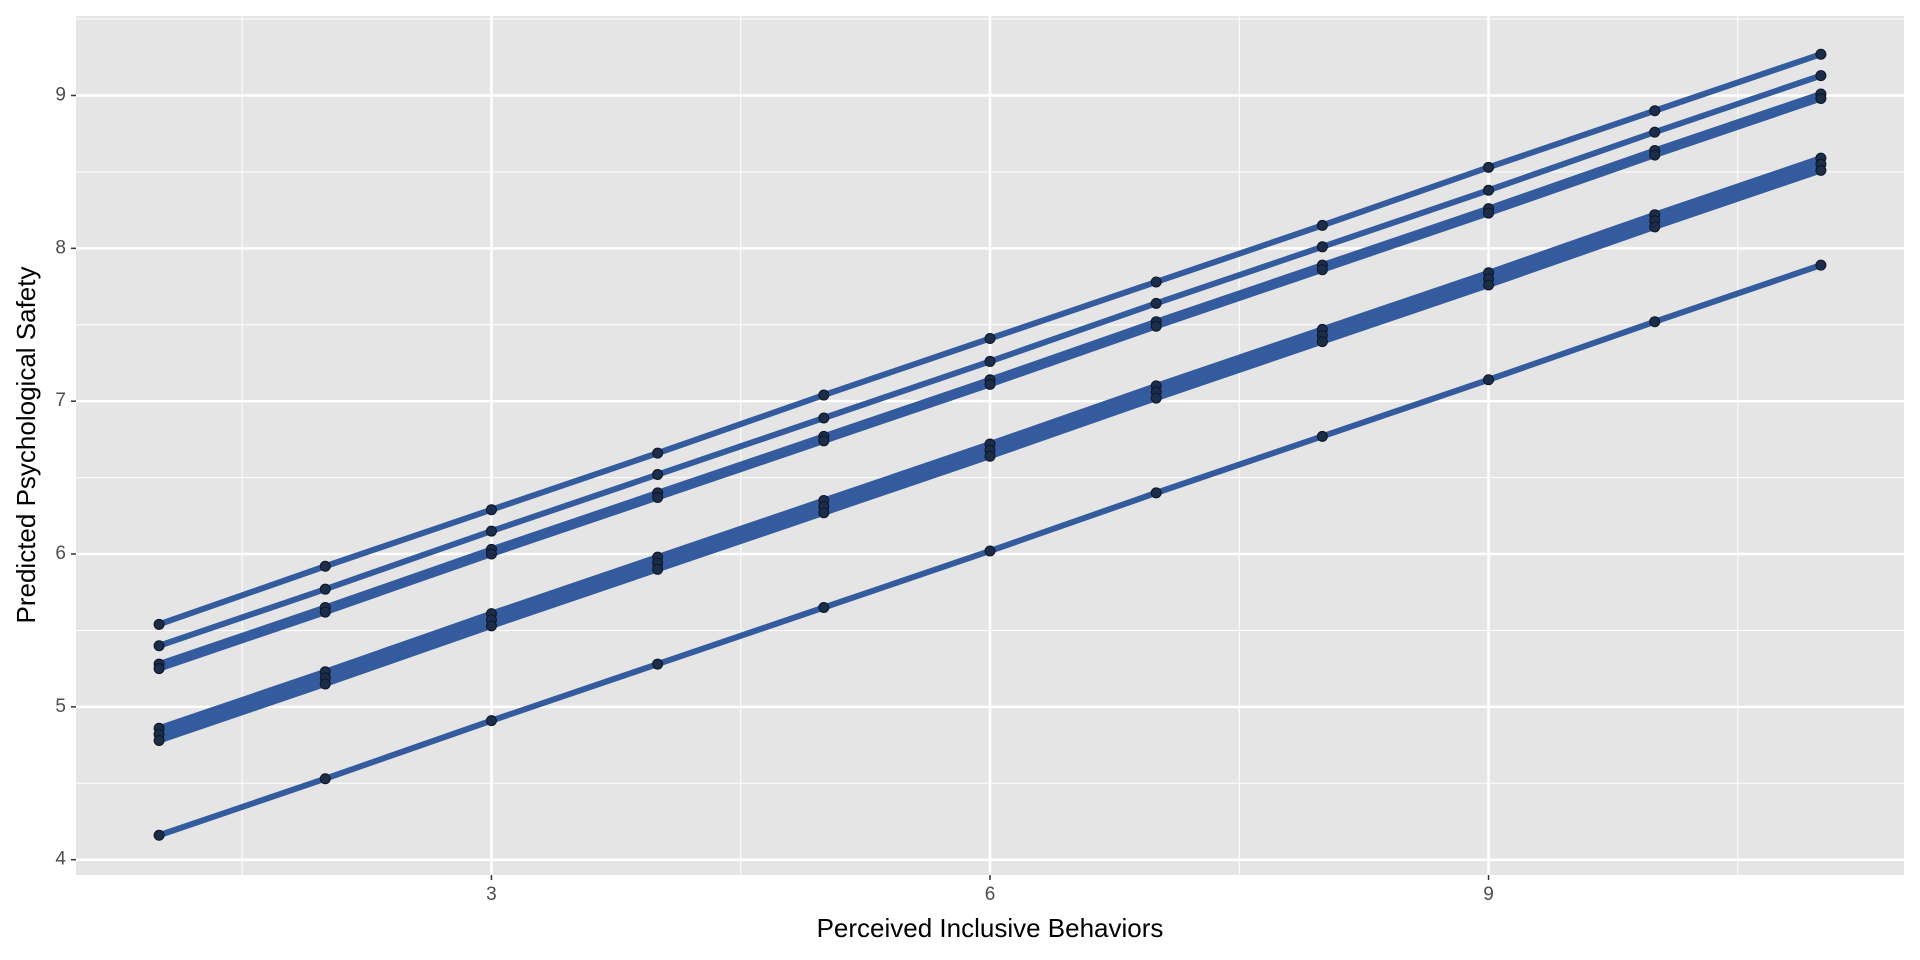 The width and height of the screenshot is (1920, 960). I want to click on y-tick-label: 9, so click(60, 94).